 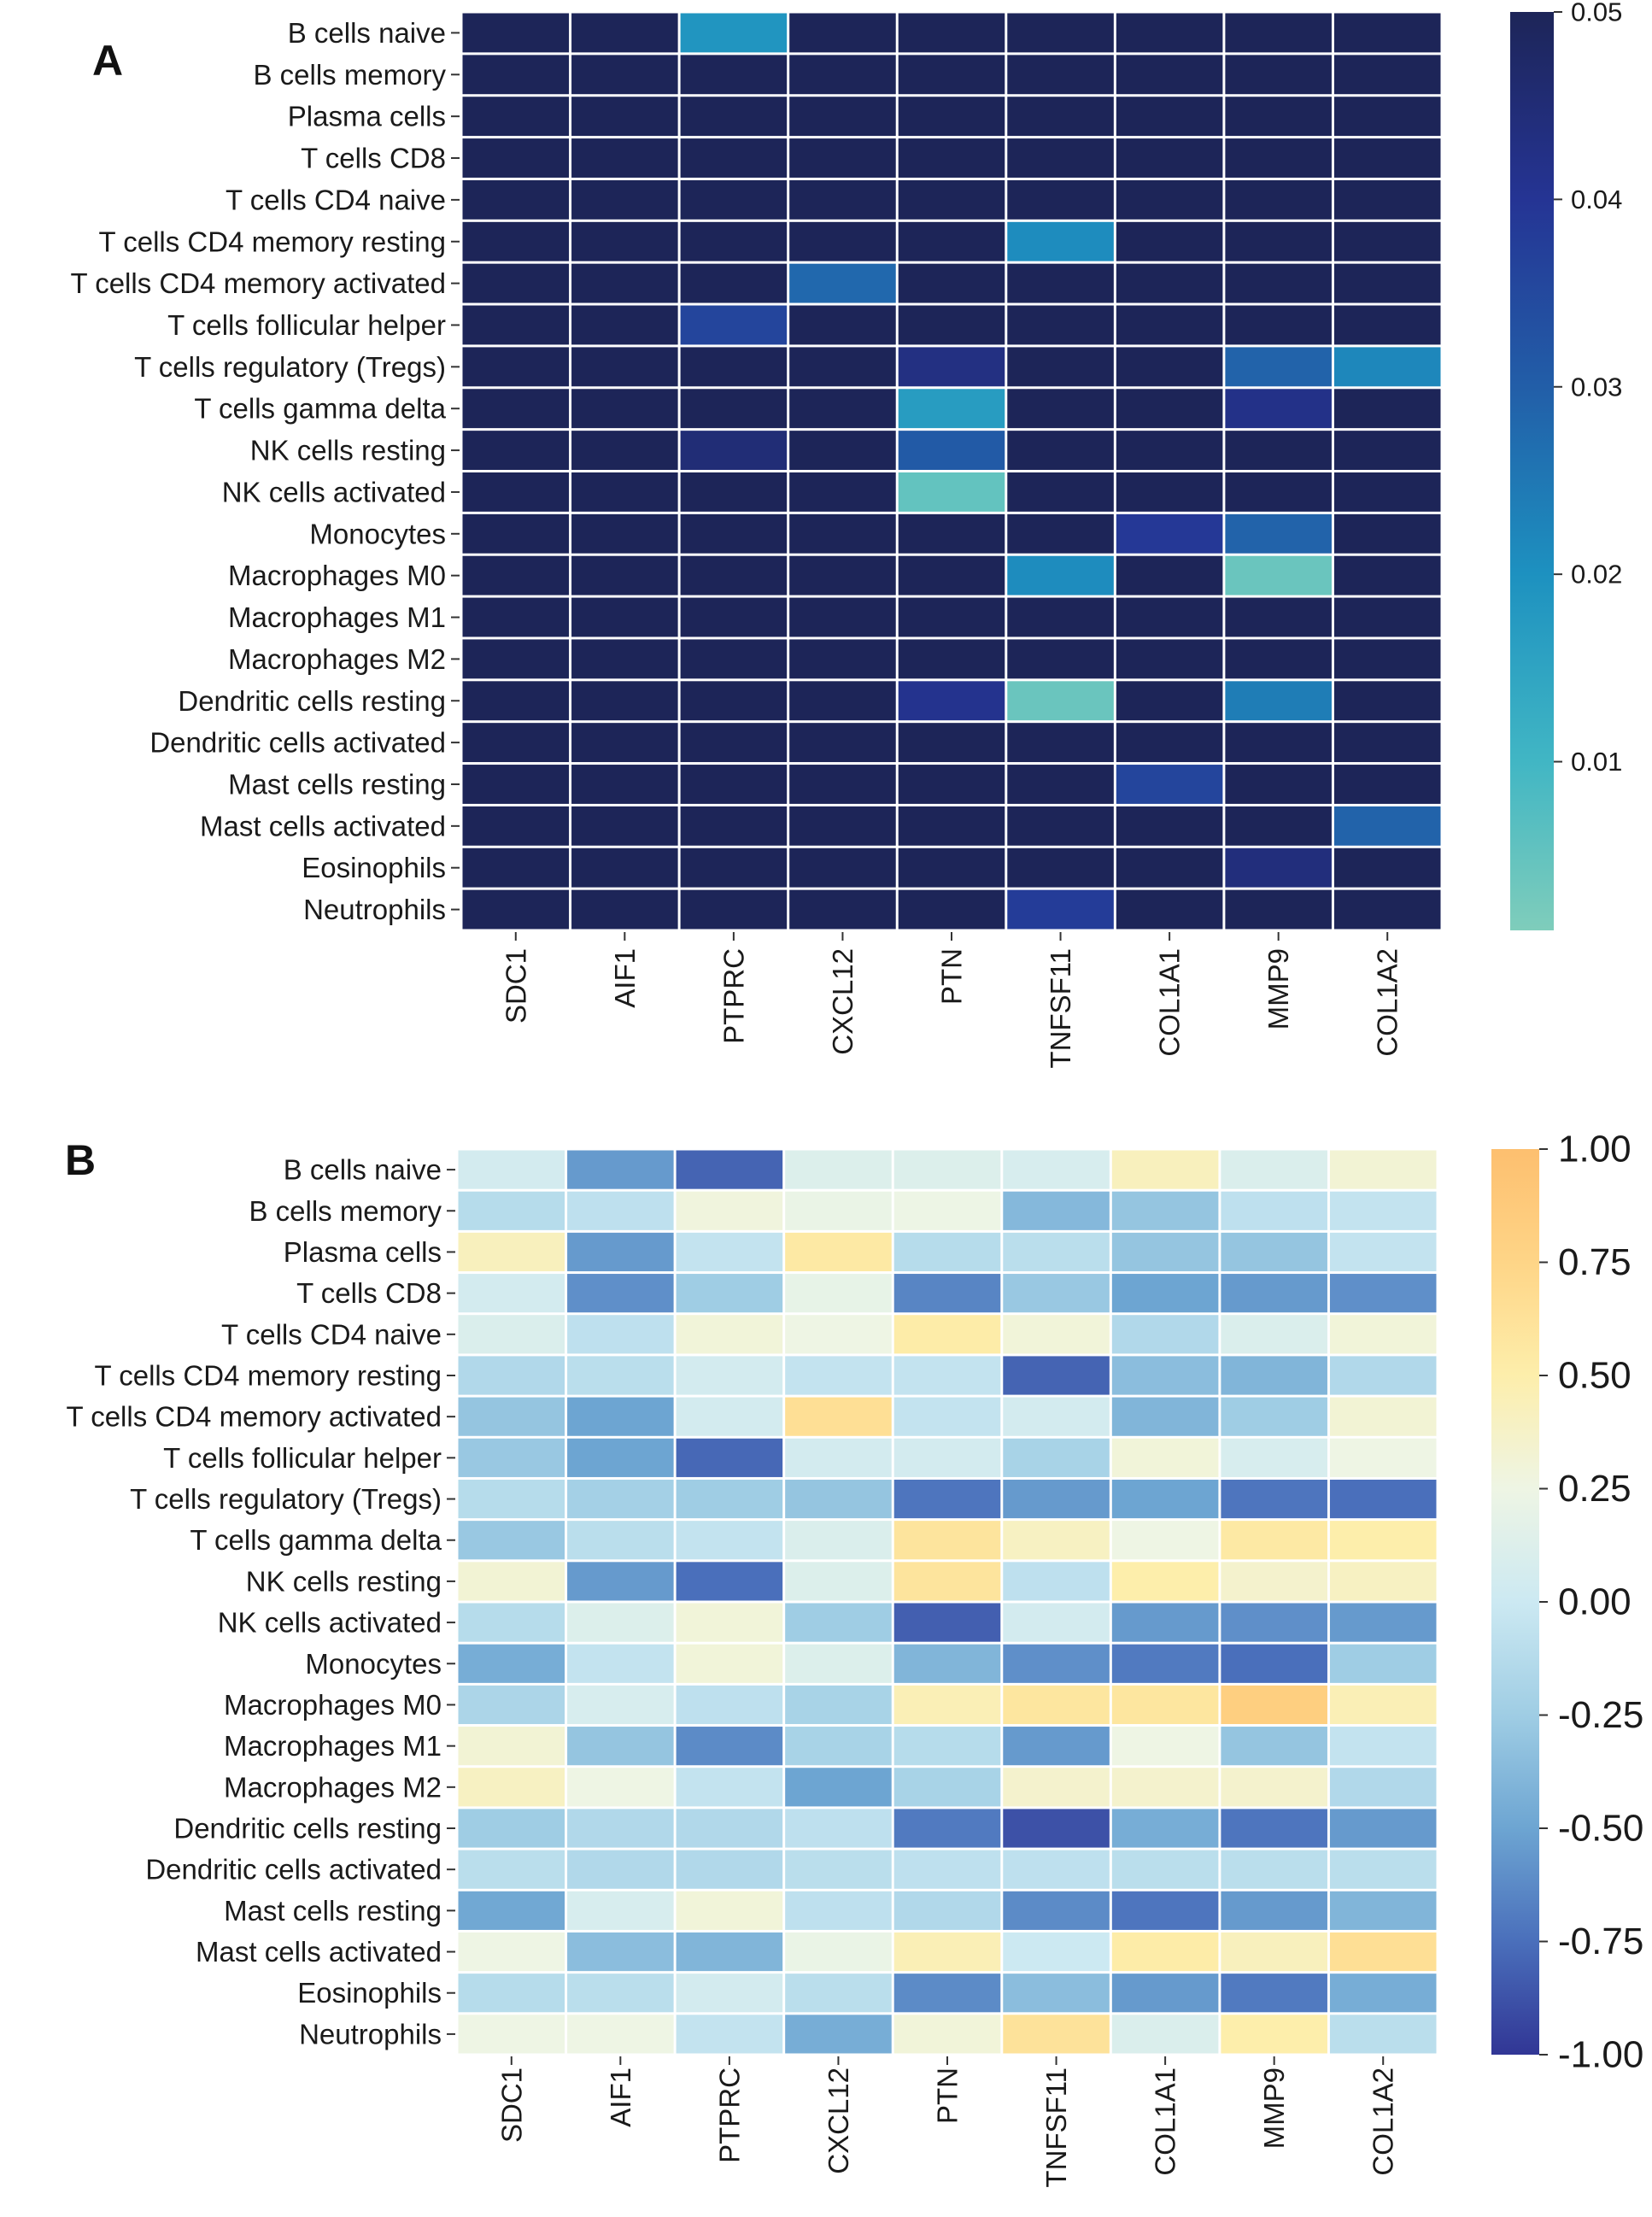 What do you see at coordinates (1278, 988) in the screenshot?
I see `column-label: MMP9` at bounding box center [1278, 988].